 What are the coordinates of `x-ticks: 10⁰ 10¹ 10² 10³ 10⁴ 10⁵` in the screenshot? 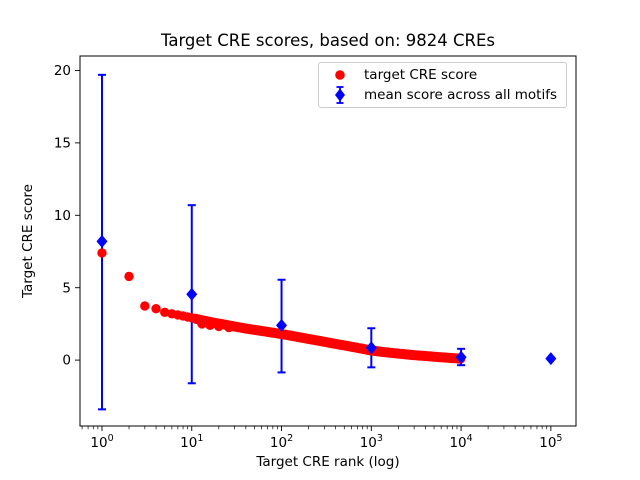 It's located at (321, 438).